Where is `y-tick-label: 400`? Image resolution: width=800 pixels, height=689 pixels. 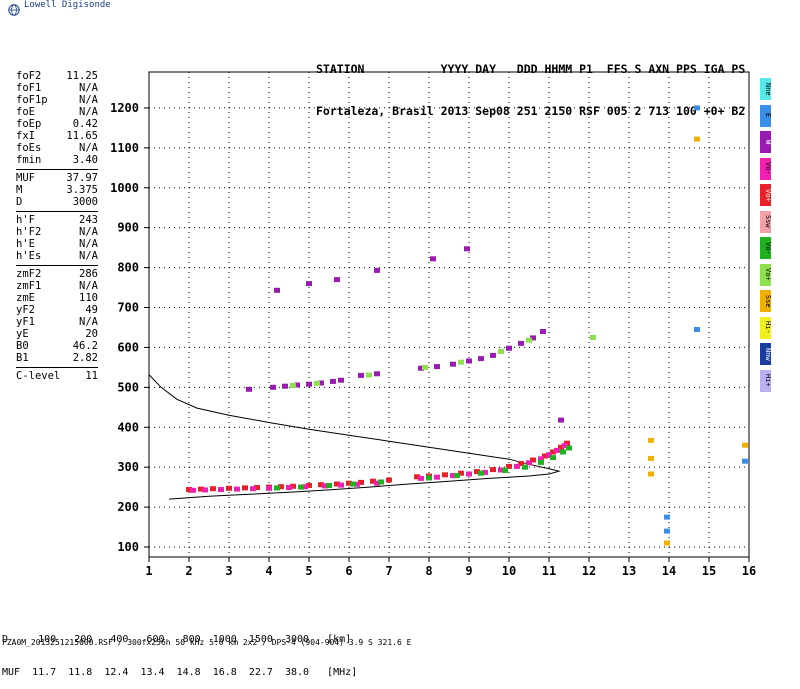
y-tick-label: 400 is located at coordinates (128, 427).